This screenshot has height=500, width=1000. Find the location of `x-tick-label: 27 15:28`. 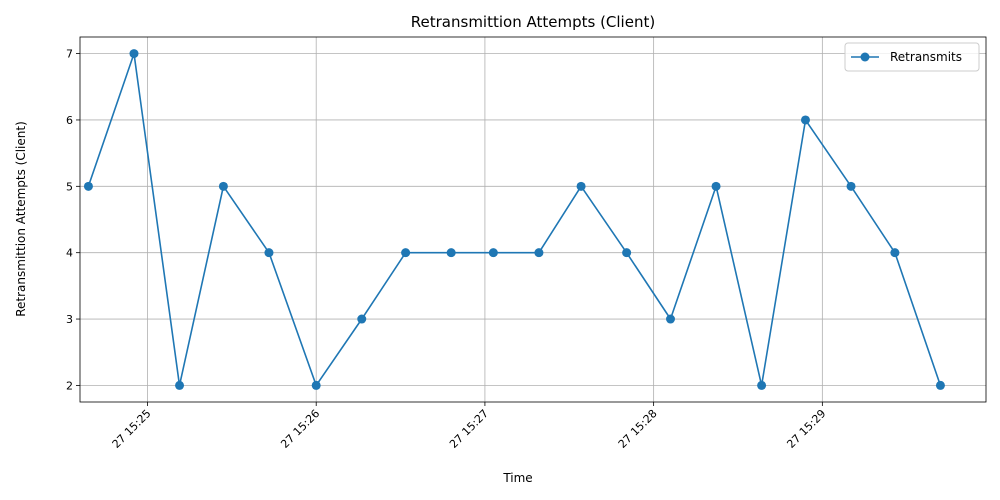

x-tick-label: 27 15:28 is located at coordinates (638, 429).